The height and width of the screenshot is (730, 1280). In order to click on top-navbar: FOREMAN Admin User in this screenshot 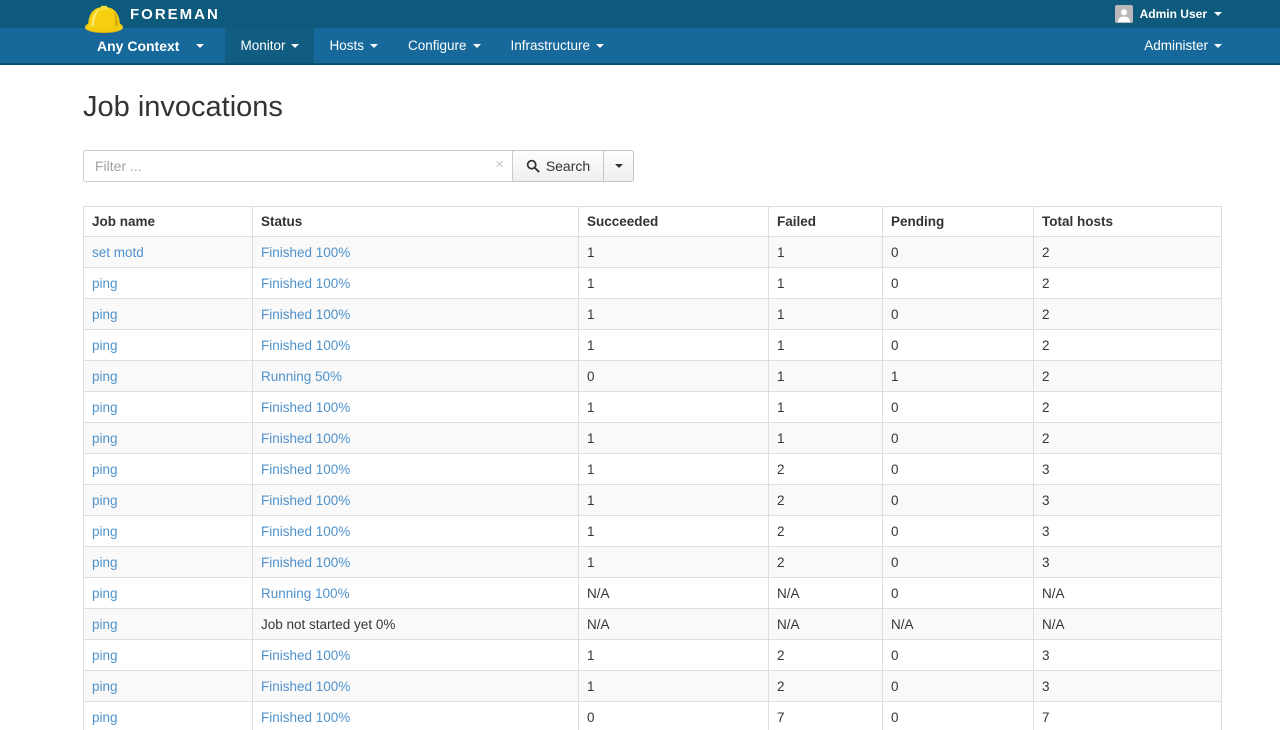, I will do `click(640, 17)`.